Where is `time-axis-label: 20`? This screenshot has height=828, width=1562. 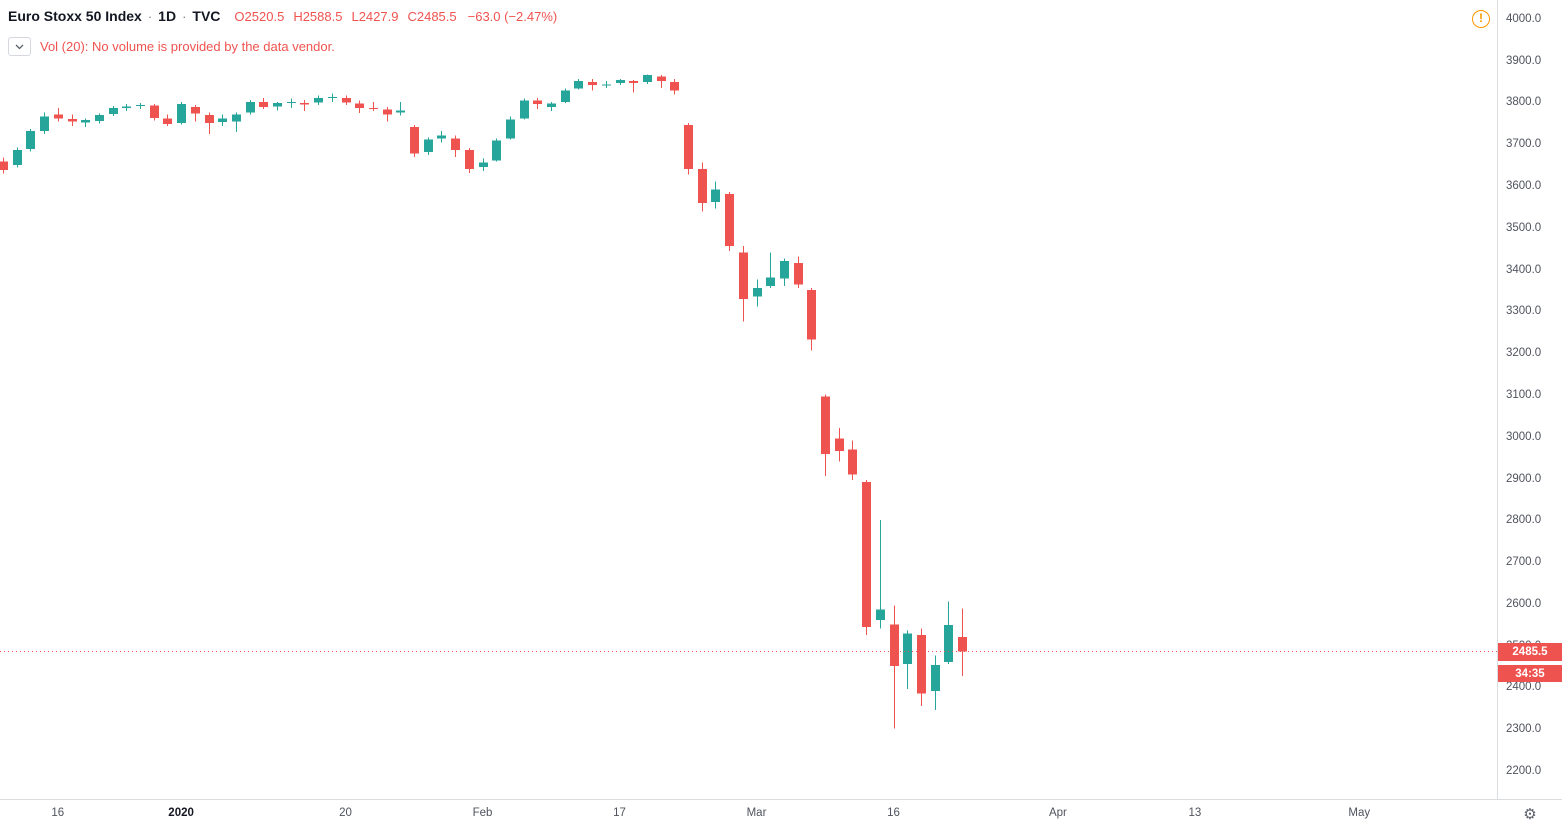 time-axis-label: 20 is located at coordinates (345, 813).